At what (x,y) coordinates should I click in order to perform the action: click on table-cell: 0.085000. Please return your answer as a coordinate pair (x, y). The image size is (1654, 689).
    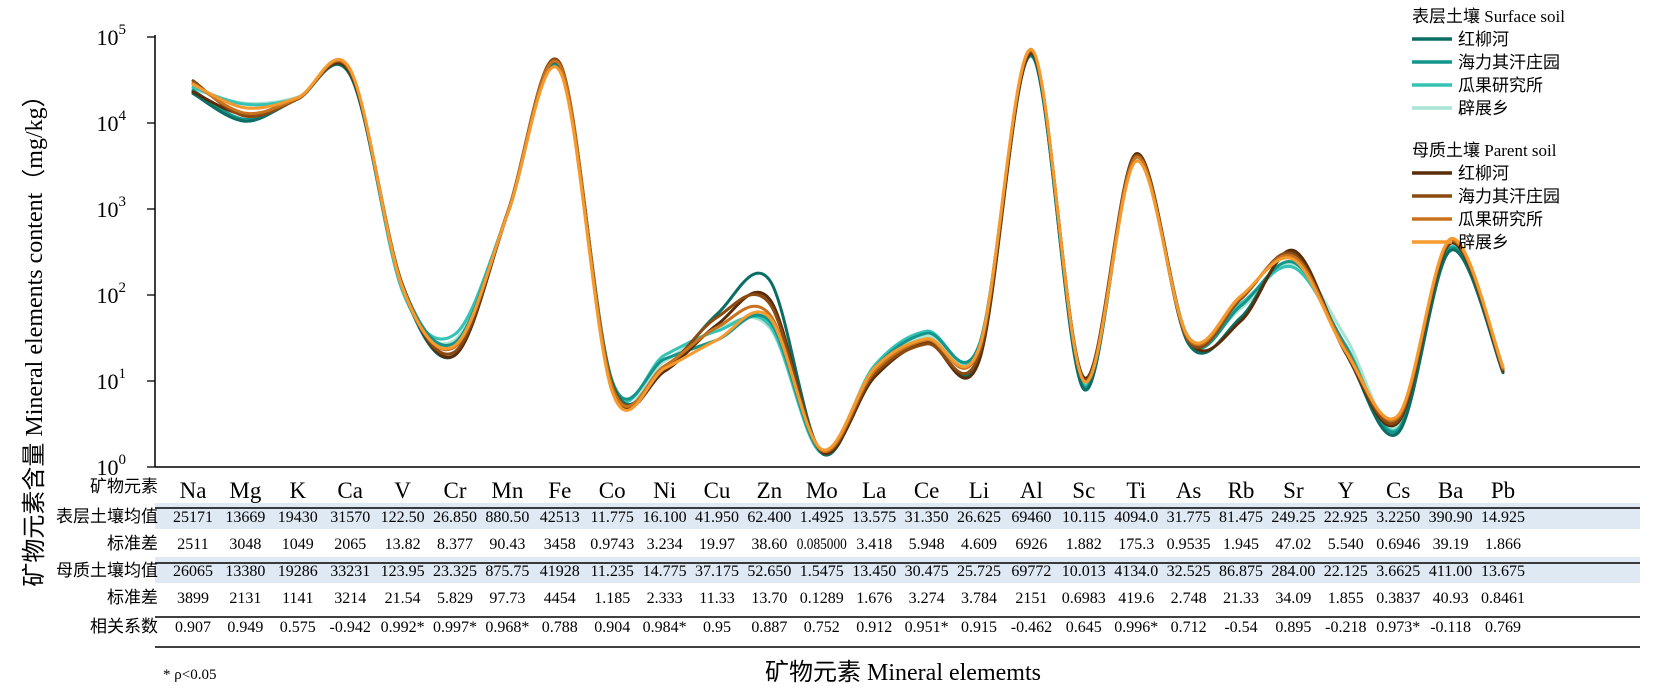
    Looking at the image, I should click on (822, 544).